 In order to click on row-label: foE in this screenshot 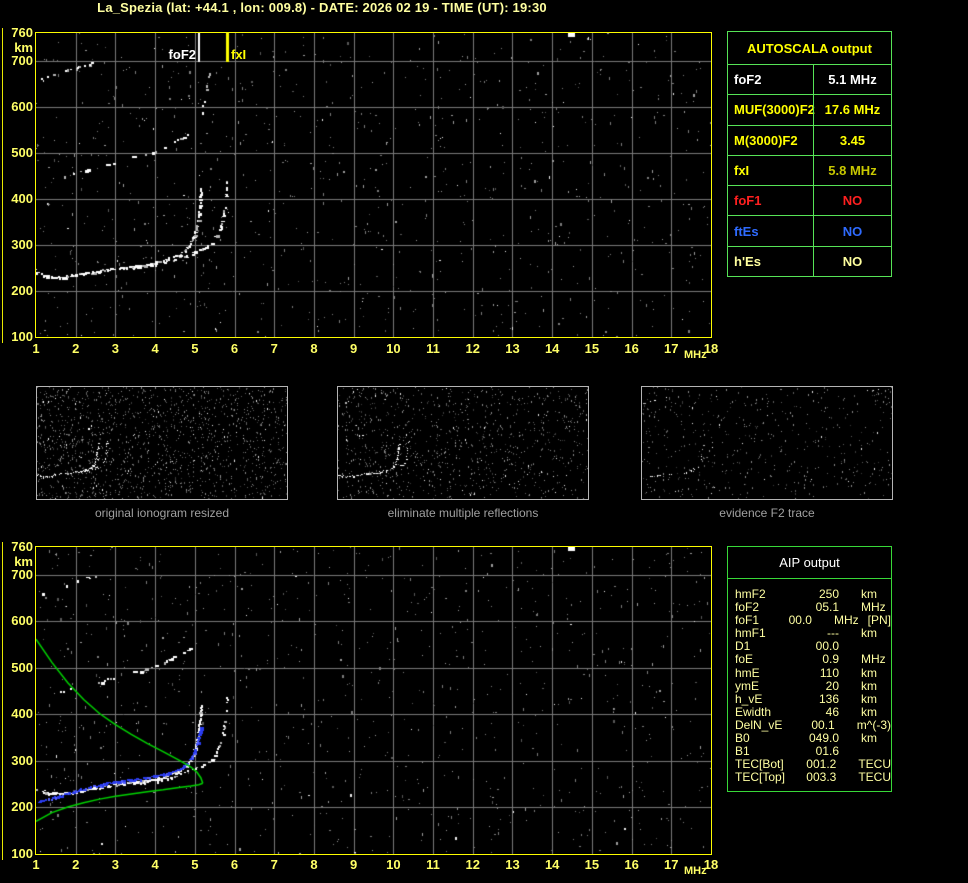, I will do `click(744, 659)`.